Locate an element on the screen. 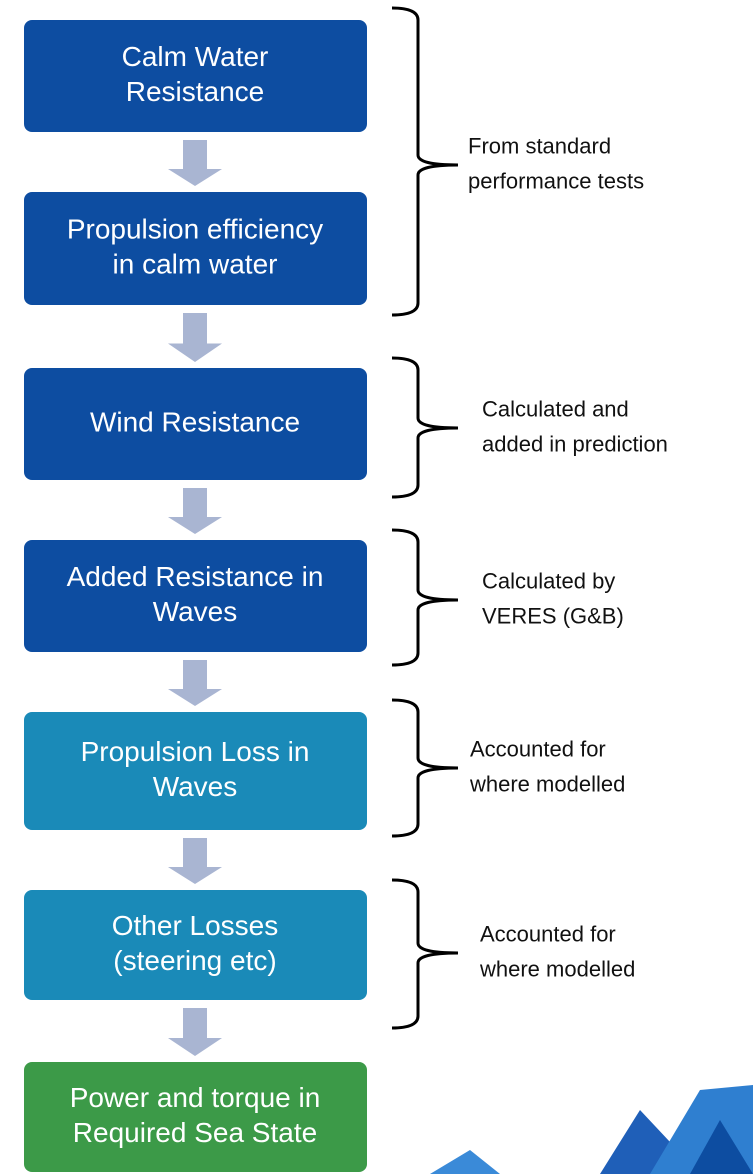  note-label: performance tests is located at coordinates (556, 180).